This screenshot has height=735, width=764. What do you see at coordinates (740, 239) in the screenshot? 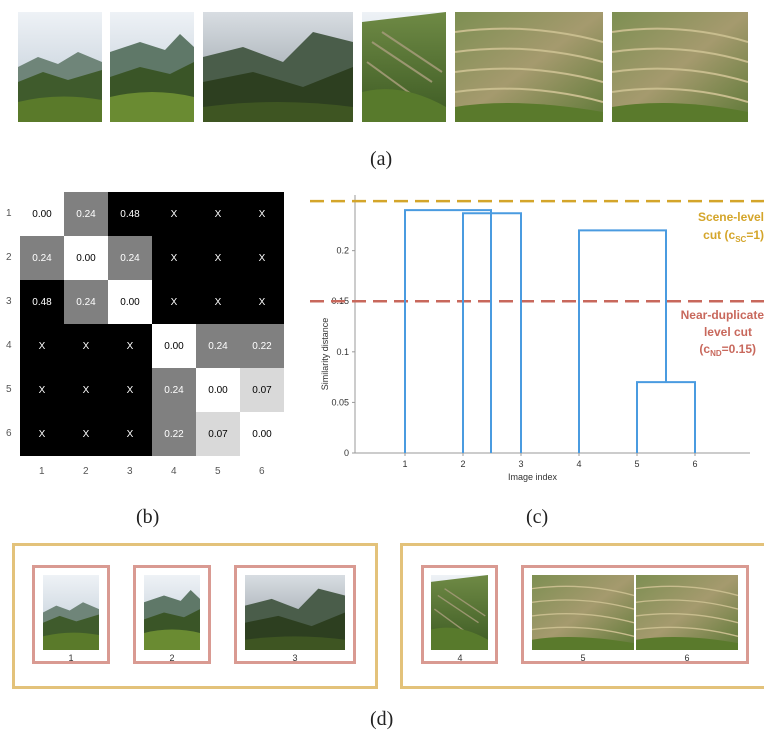
I see `scene-cut-sub: SC` at bounding box center [740, 239].